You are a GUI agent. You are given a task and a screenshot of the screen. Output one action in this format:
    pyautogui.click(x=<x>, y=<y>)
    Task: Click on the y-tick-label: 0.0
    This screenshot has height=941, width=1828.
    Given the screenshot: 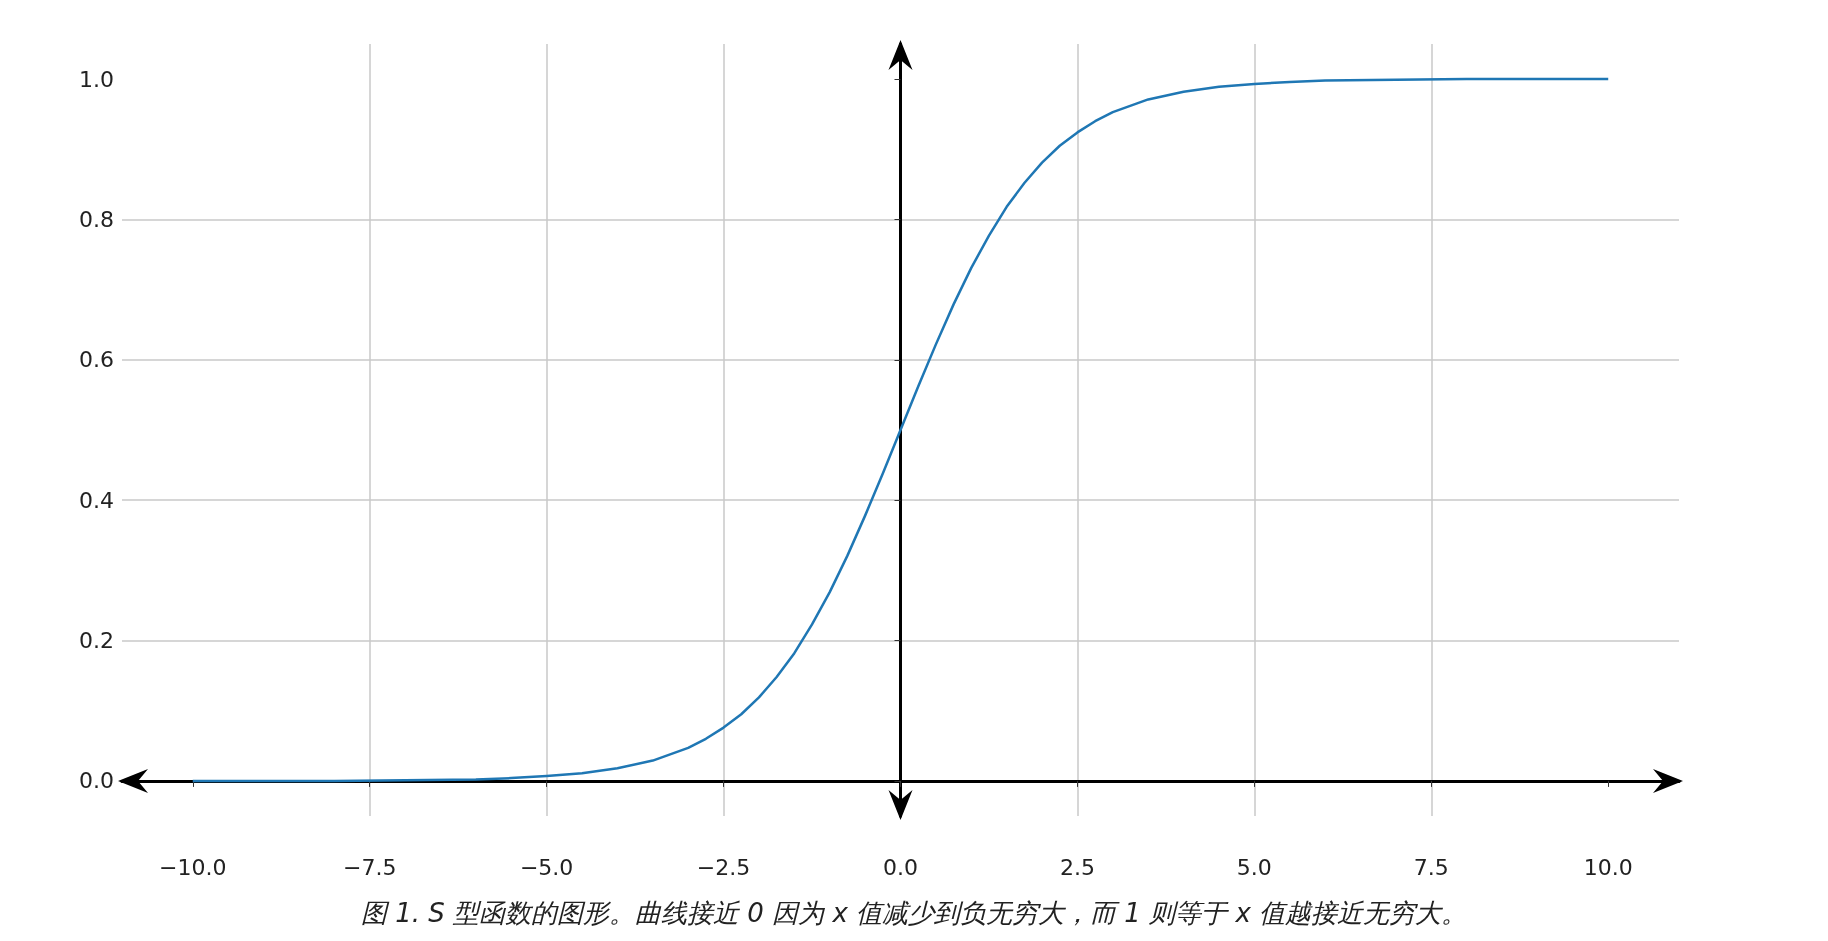 What is the action you would take?
    pyautogui.click(x=96, y=781)
    